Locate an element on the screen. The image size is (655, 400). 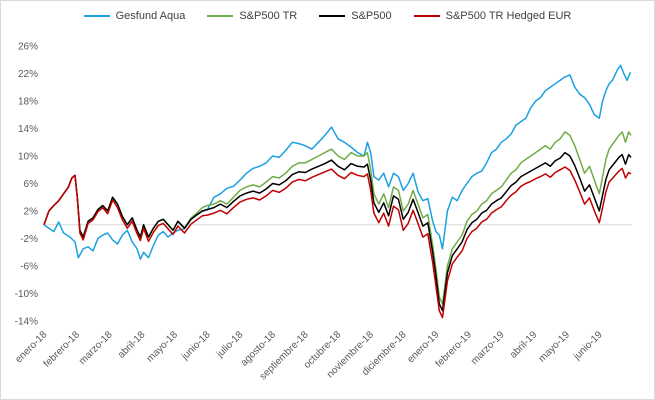
legend-item: S&P500 TR Hedged EUR is located at coordinates (492, 16).